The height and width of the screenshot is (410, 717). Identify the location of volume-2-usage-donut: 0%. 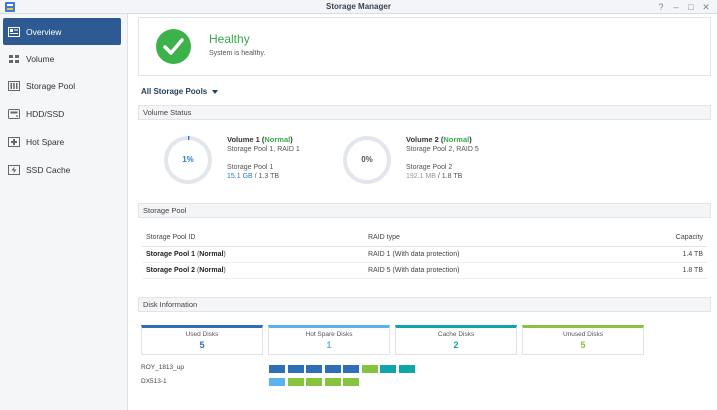
(367, 160).